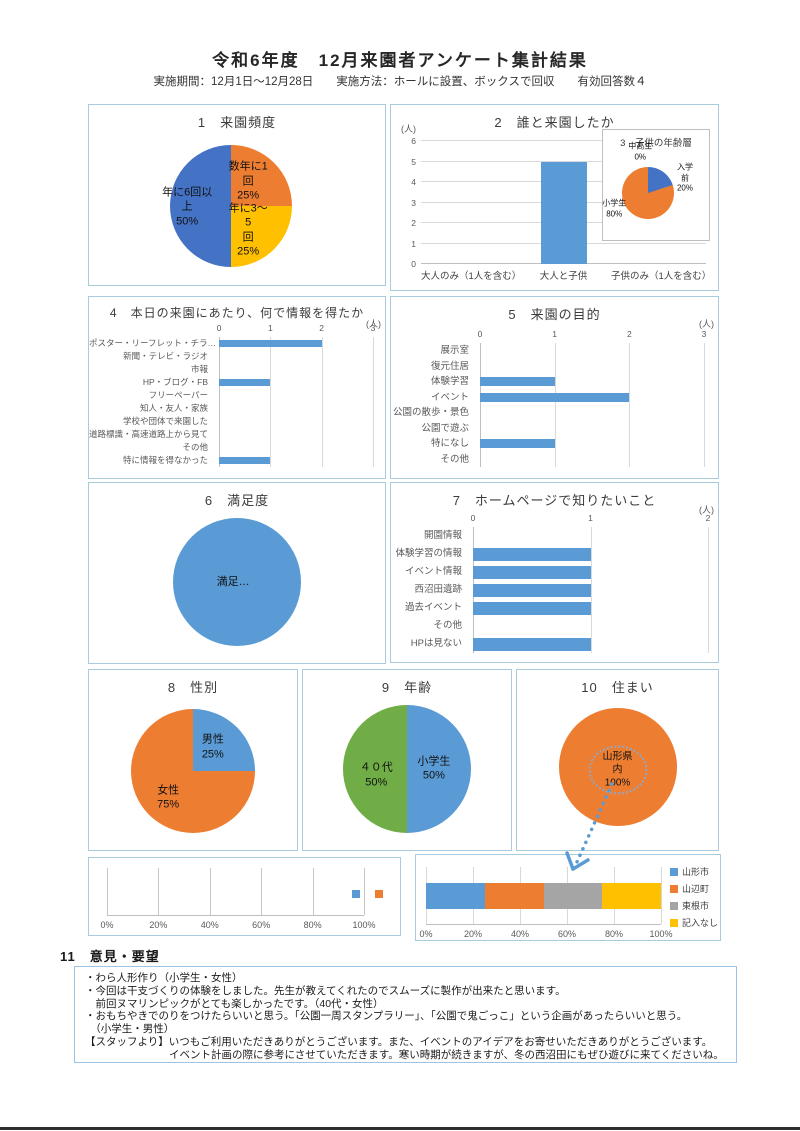 This screenshot has height=1131, width=800. What do you see at coordinates (661, 276) in the screenshot?
I see `x-axis-category-label: 子供のみ（1人を含む）` at bounding box center [661, 276].